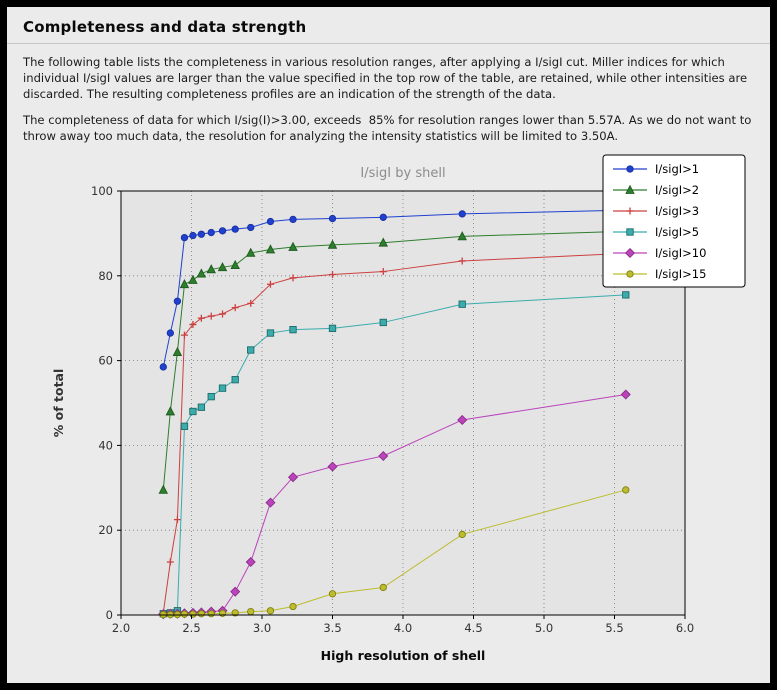 This screenshot has height=690, width=777. I want to click on legend-entry-i-sigi-1: I/sigI>1, so click(656, 169).